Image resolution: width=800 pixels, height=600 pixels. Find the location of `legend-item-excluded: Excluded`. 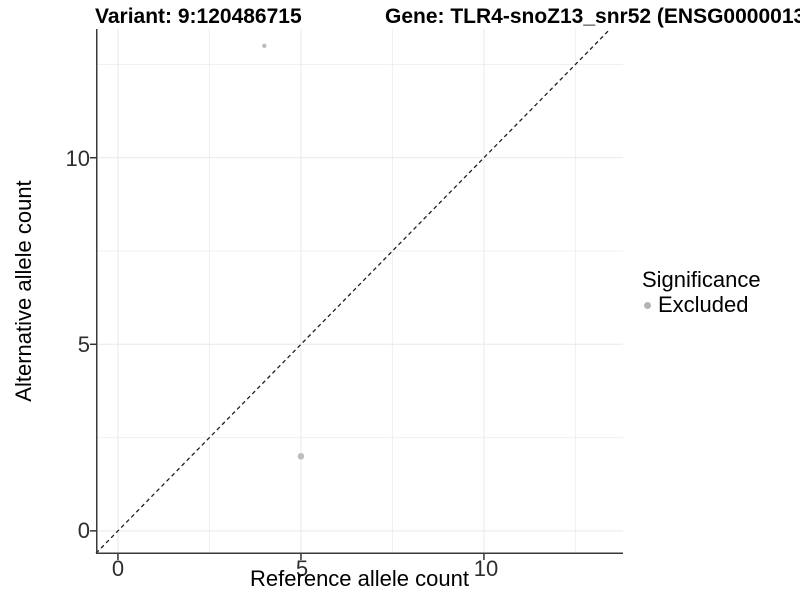

legend-item-excluded: Excluded is located at coordinates (701, 305).